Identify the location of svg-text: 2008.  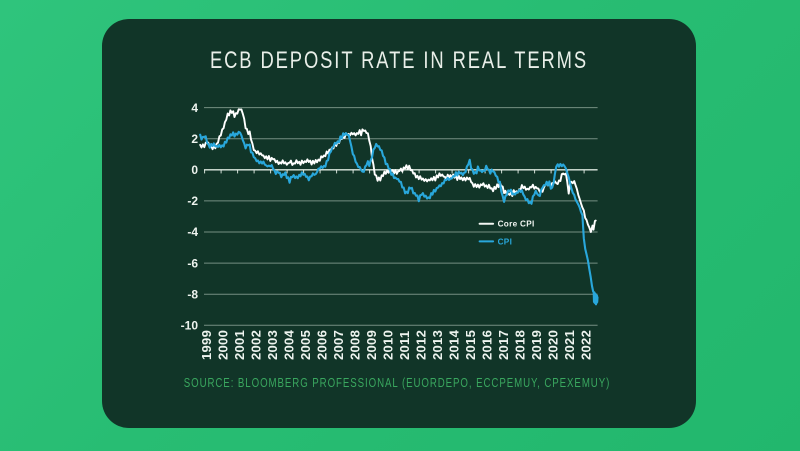
(355, 345).